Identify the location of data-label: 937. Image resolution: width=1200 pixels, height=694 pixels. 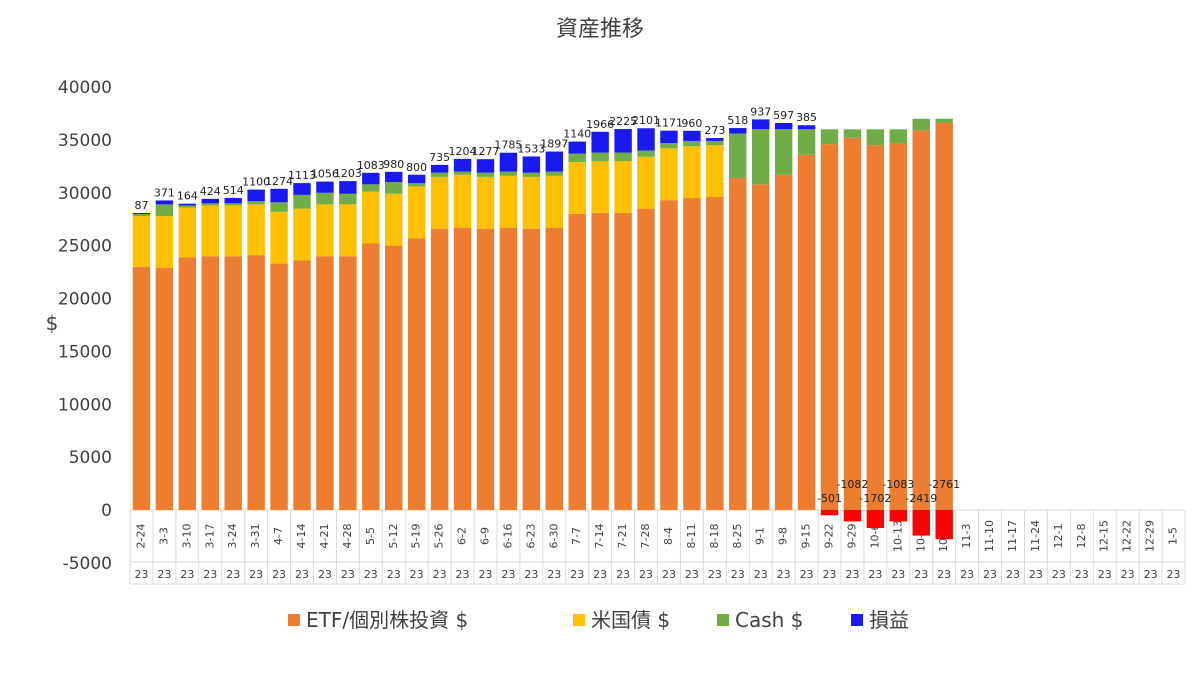
(760, 111).